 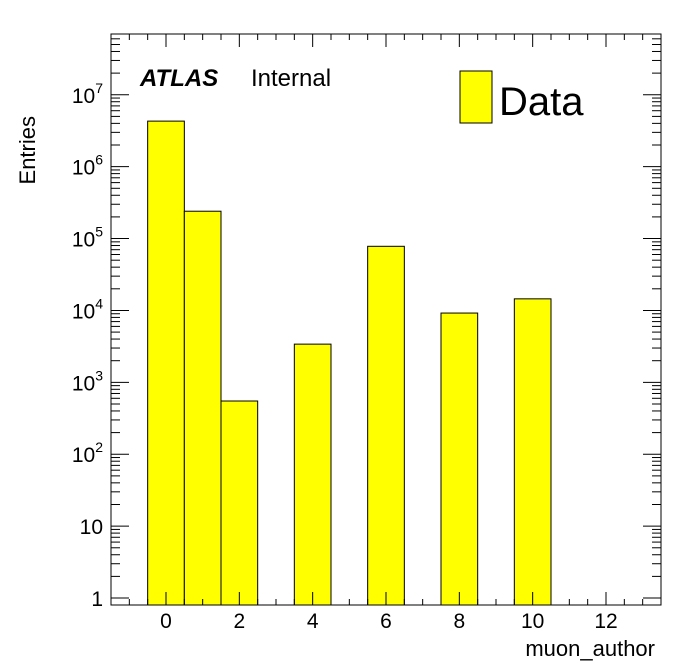 I want to click on x-tick-label: 6, so click(x=386, y=621).